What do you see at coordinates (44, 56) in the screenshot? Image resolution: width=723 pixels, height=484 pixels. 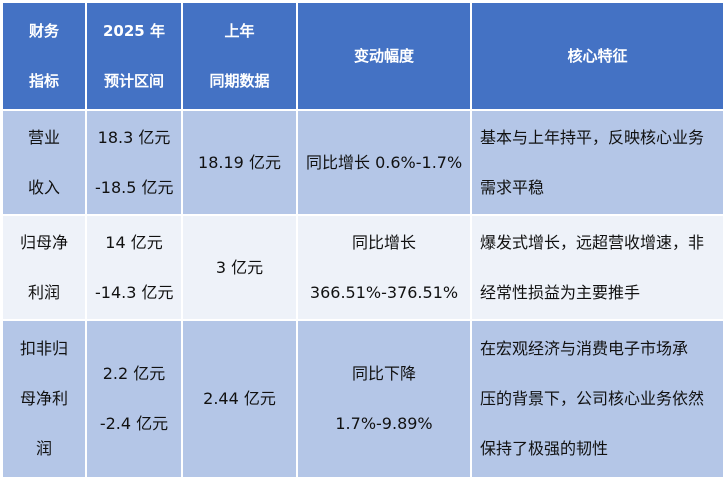 I see `header-cell: 财务 指标` at bounding box center [44, 56].